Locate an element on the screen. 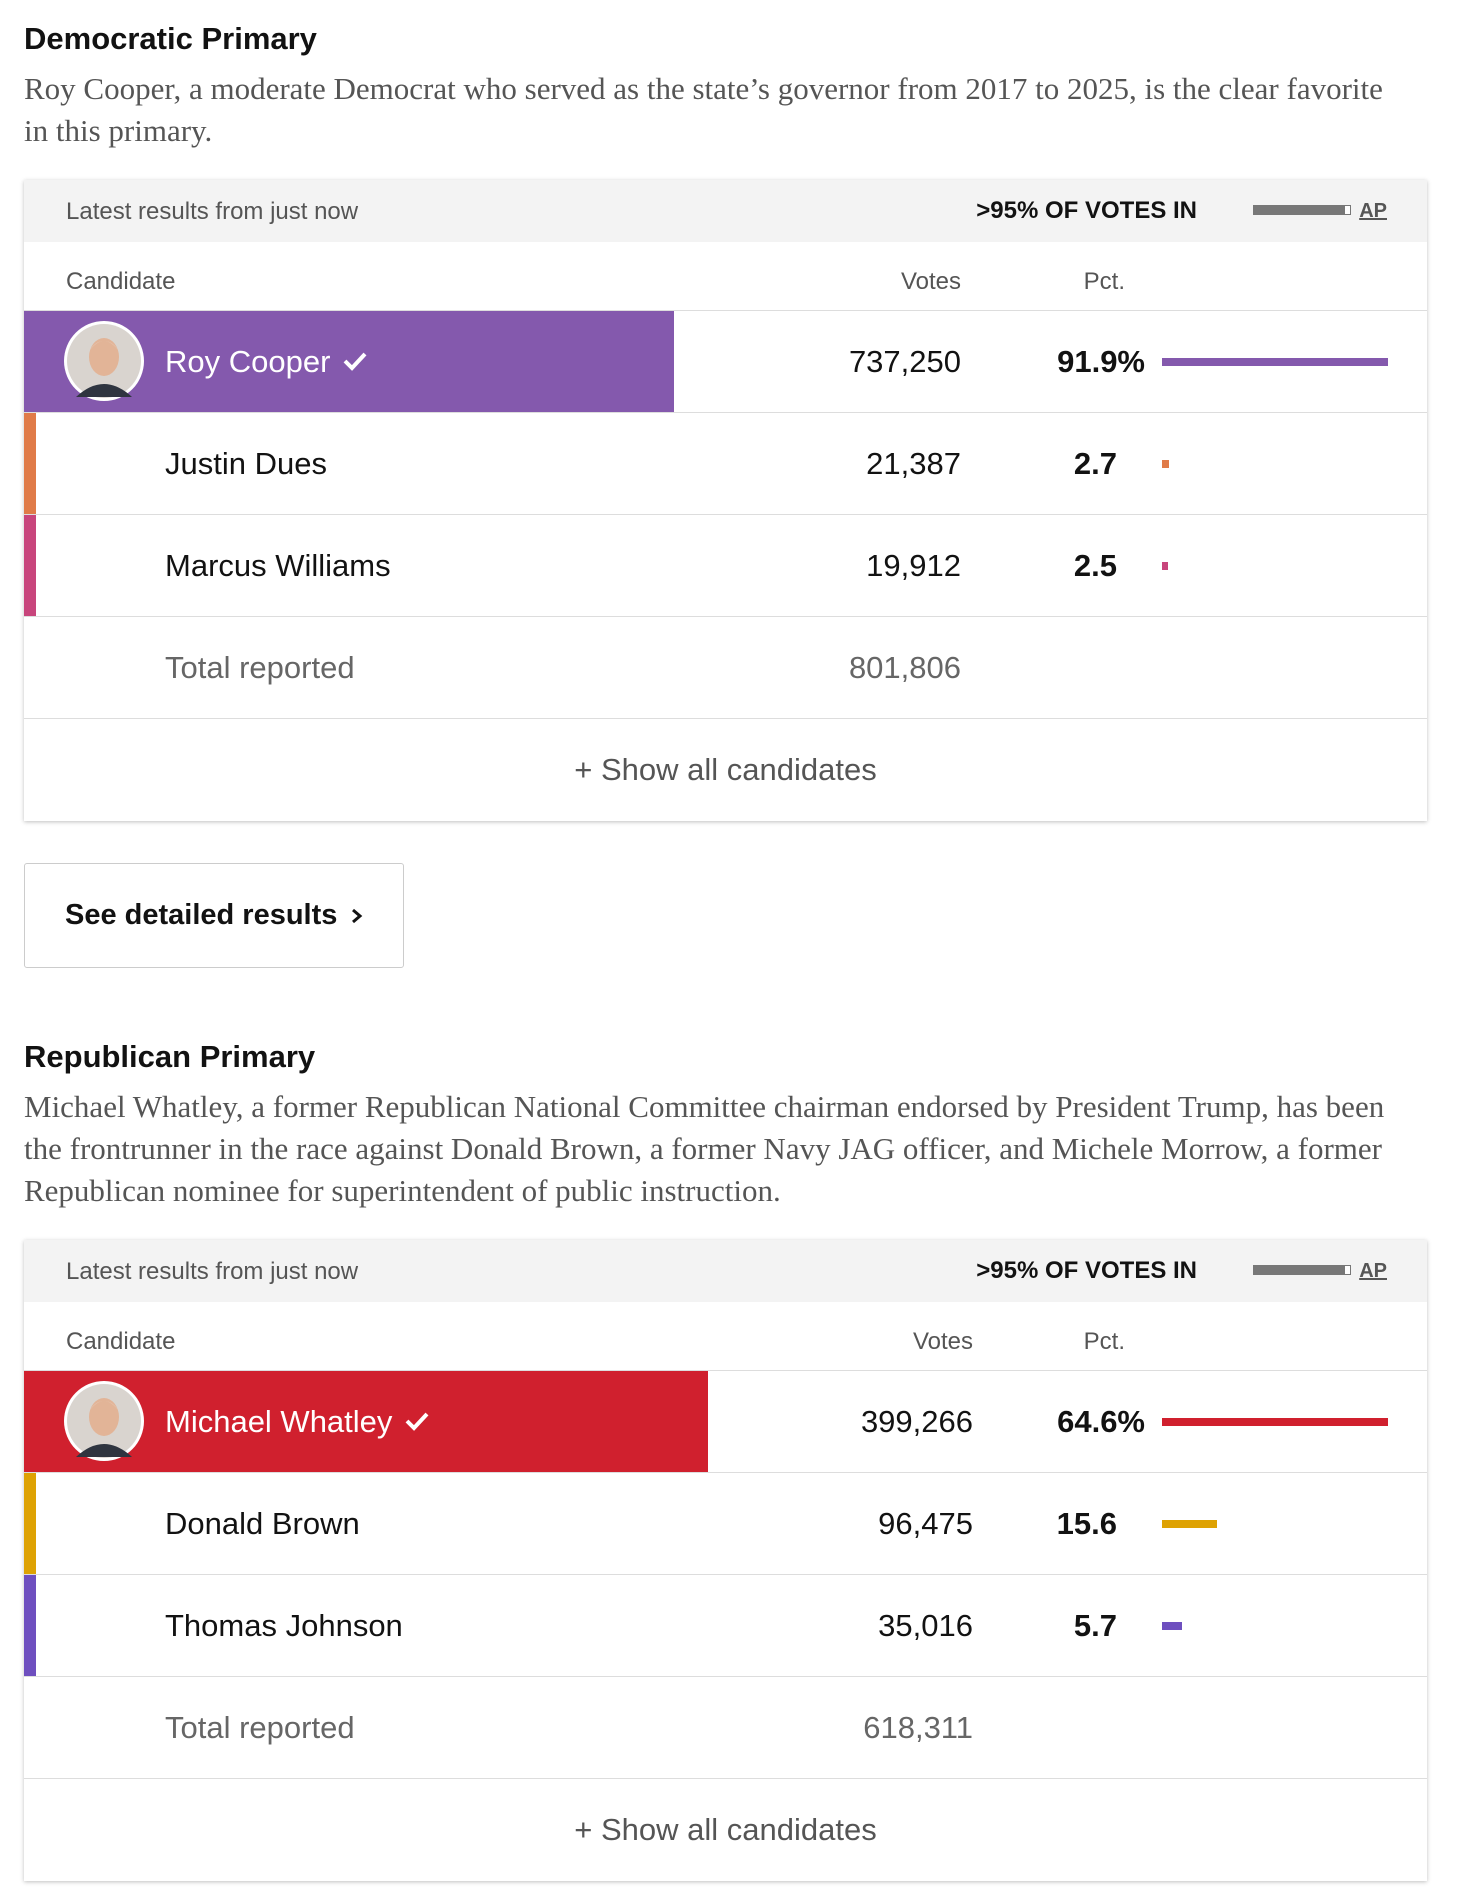 Image resolution: width=1474 pixels, height=1888 pixels. total-row: Total reported 618,311 is located at coordinates (725, 1728).